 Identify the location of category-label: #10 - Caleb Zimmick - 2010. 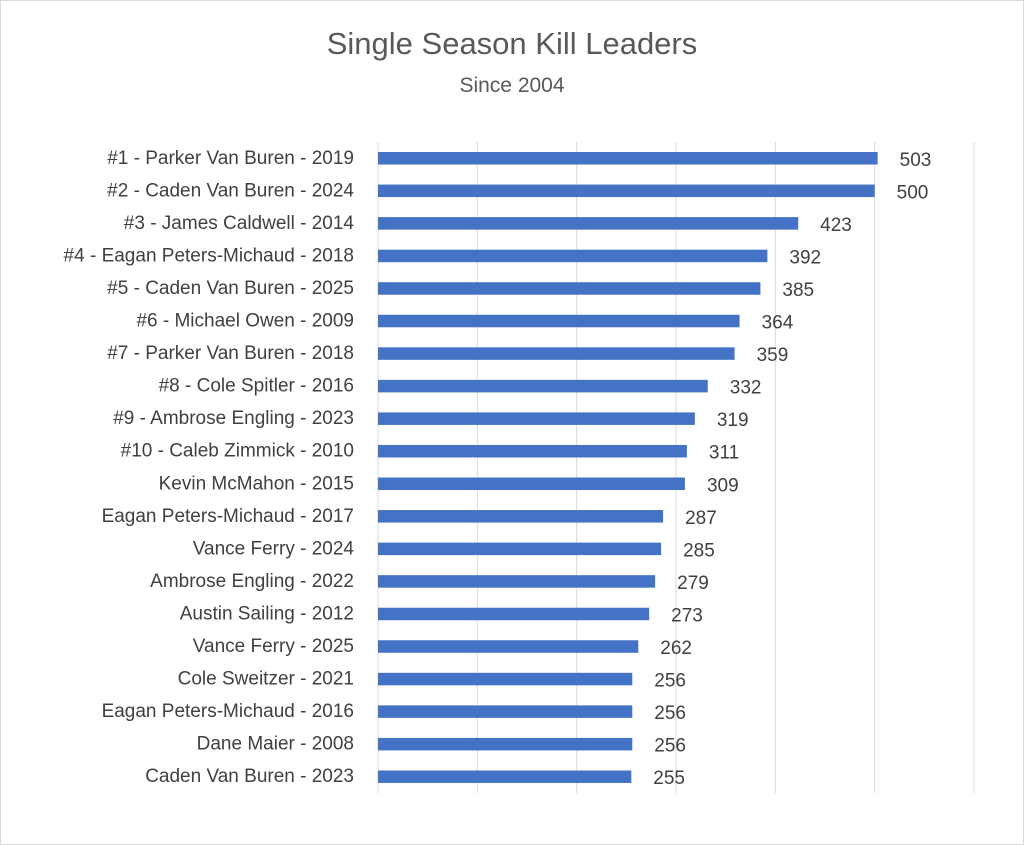
(237, 451).